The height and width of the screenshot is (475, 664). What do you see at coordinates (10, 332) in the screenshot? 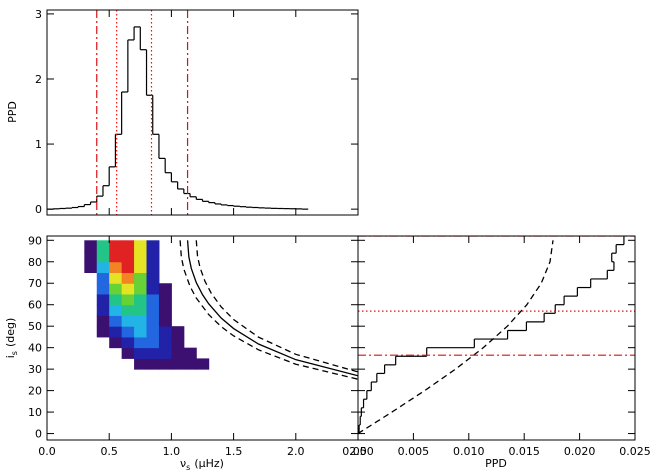
I see `axis-unit: (deg)` at bounding box center [10, 332].